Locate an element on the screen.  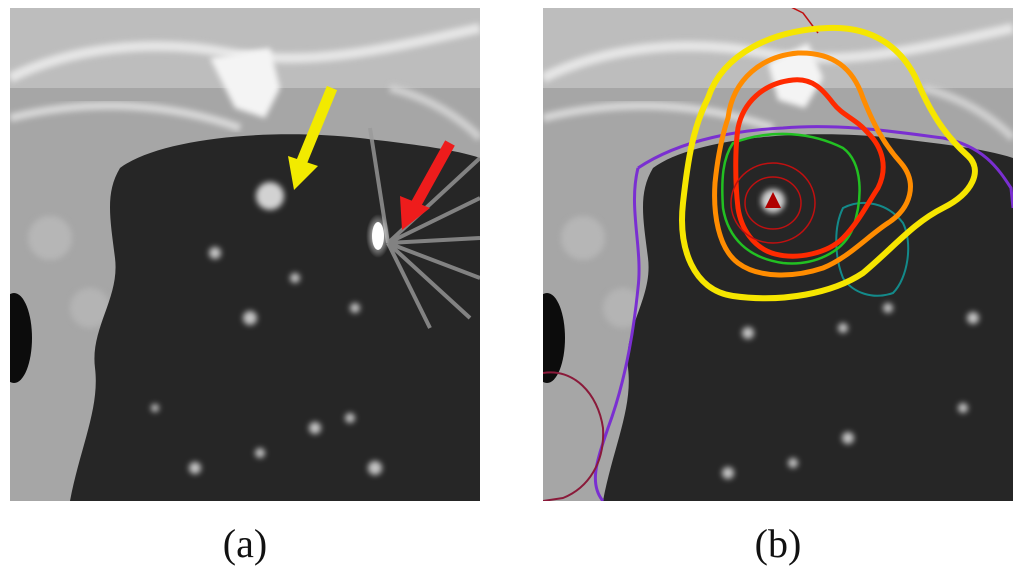
yellow-contour is located at coordinates (828, 163).